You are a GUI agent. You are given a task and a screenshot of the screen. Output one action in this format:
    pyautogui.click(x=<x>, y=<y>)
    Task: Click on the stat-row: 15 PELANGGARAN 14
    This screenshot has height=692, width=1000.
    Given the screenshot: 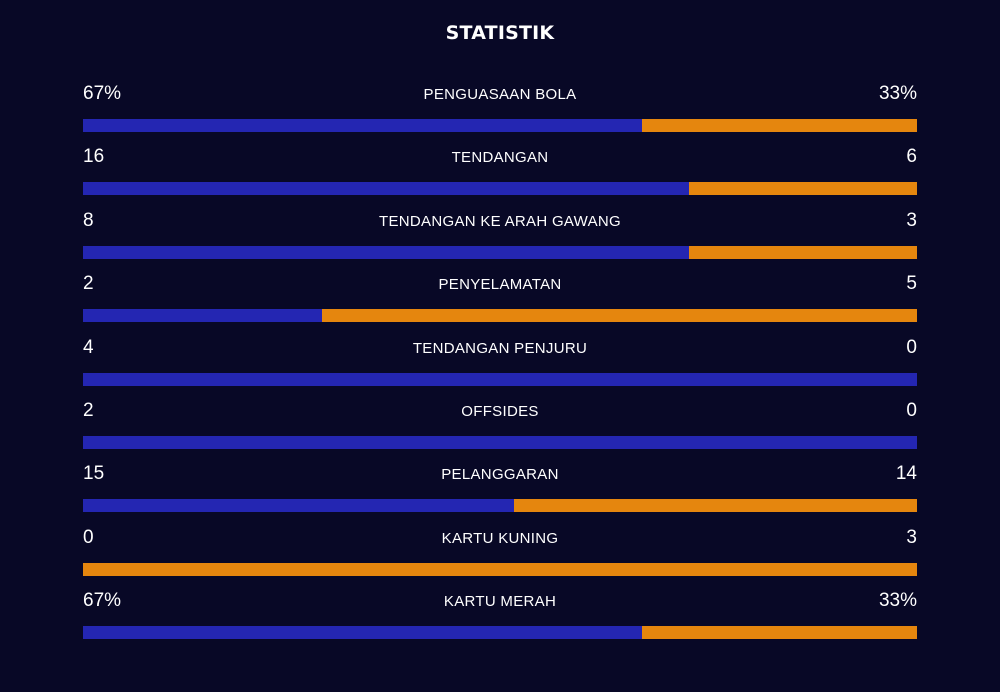 What is the action you would take?
    pyautogui.click(x=500, y=491)
    